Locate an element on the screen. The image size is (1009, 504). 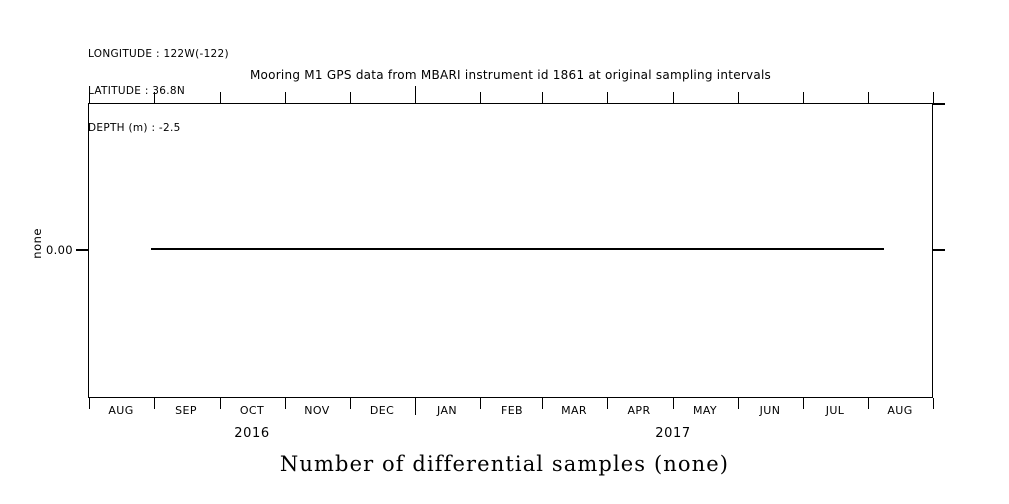
x-tick-top-end is located at coordinates (933, 97).